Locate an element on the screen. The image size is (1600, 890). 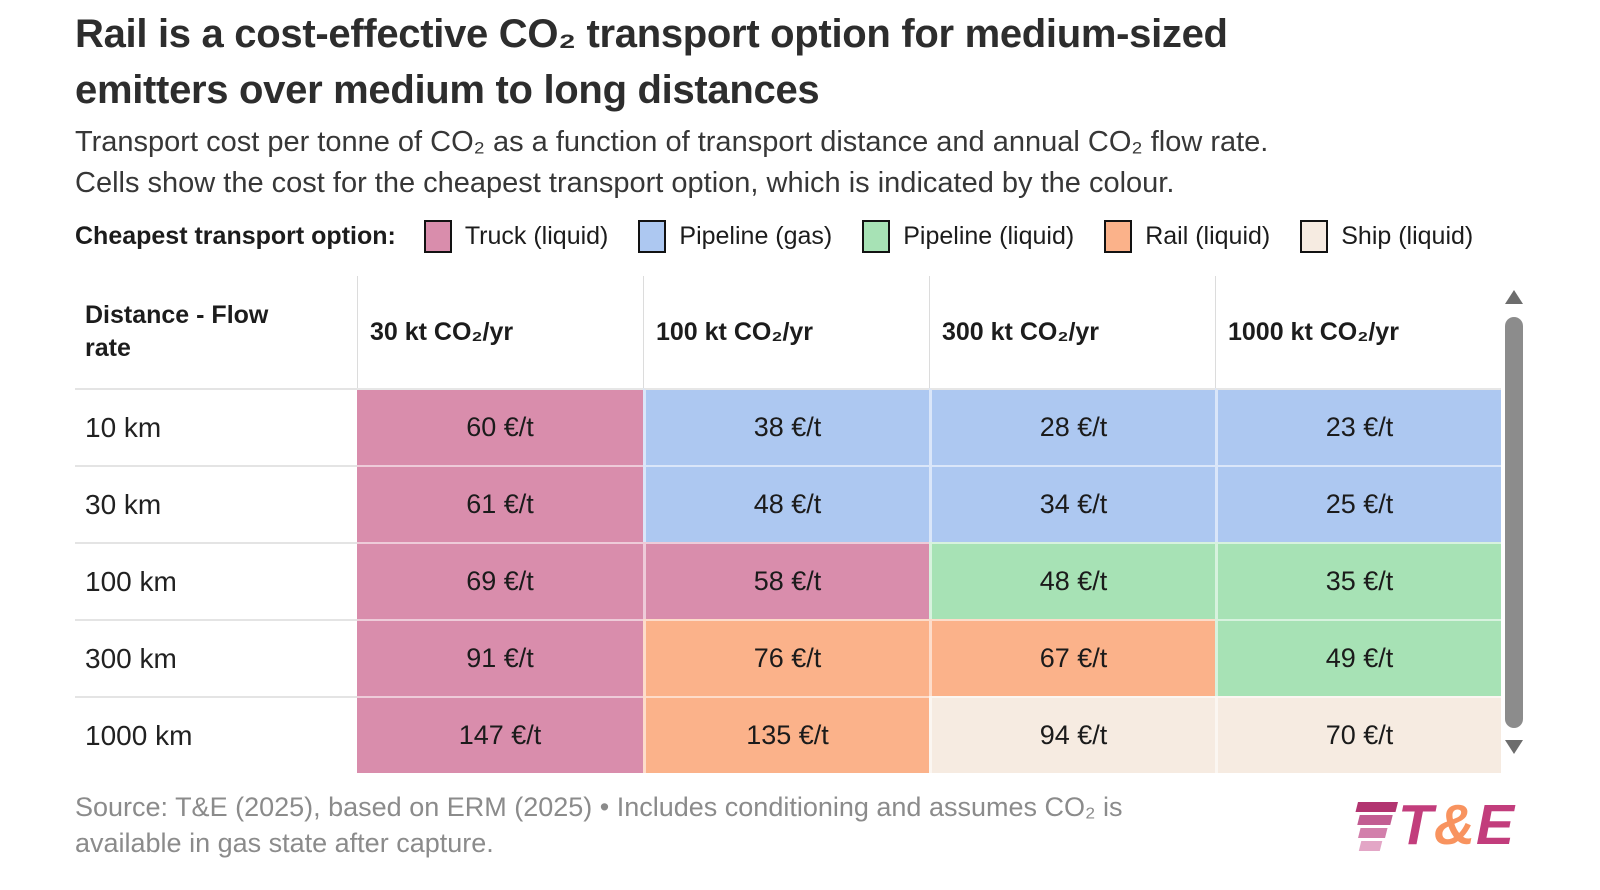
legend-item-pipeline-gas: Pipeline (gas) is located at coordinates (735, 236).